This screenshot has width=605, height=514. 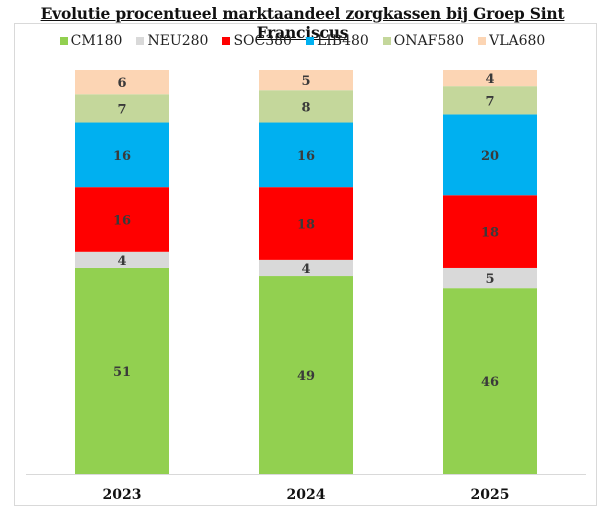 I want to click on bar-lib480-2023, so click(x=122, y=155).